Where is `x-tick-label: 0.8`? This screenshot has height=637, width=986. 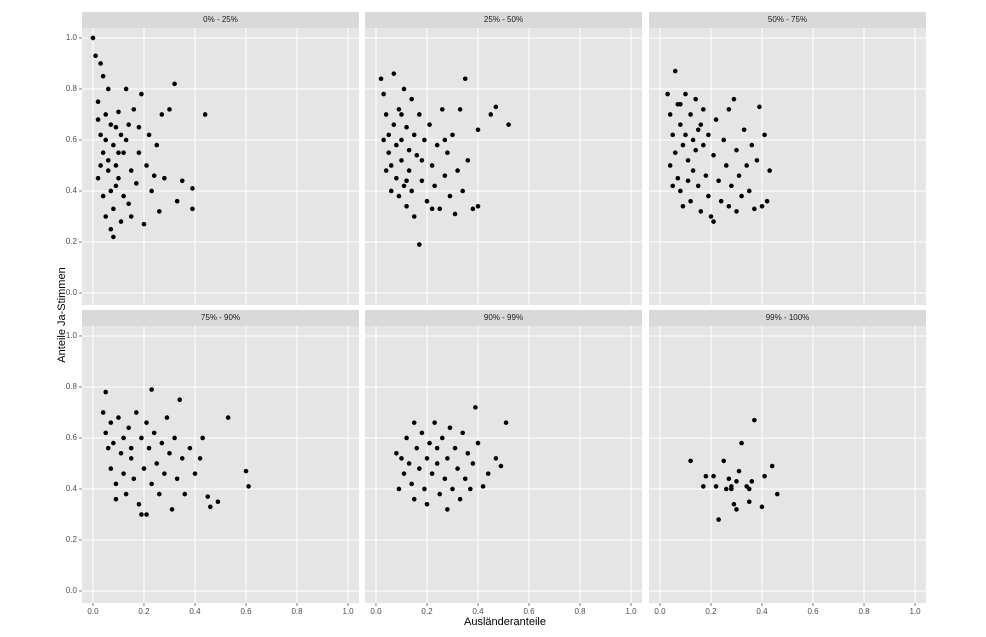 x-tick-label: 0.8 is located at coordinates (864, 611).